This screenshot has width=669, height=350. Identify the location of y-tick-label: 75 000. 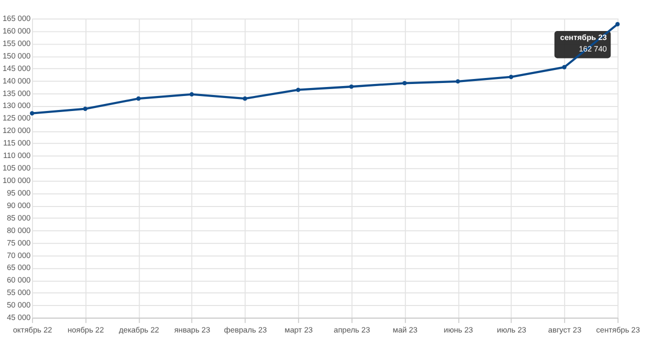
(18, 243).